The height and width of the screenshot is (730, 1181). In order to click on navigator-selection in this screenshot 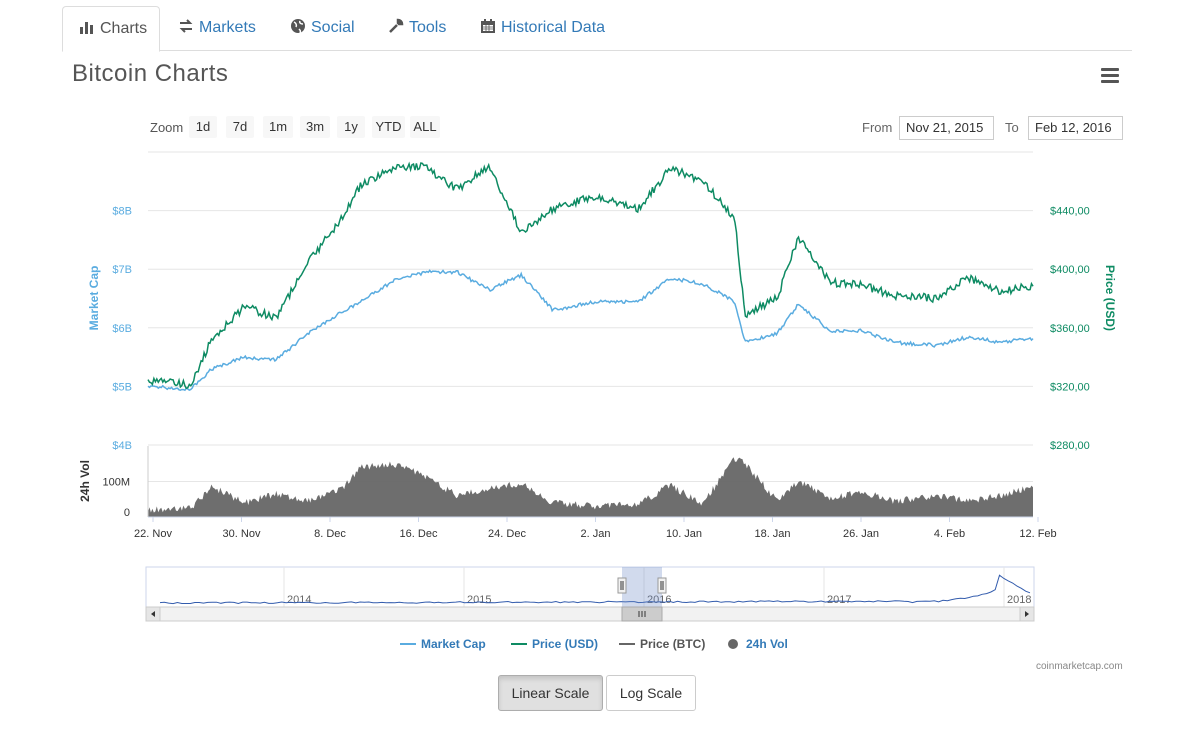, I will do `click(642, 587)`.